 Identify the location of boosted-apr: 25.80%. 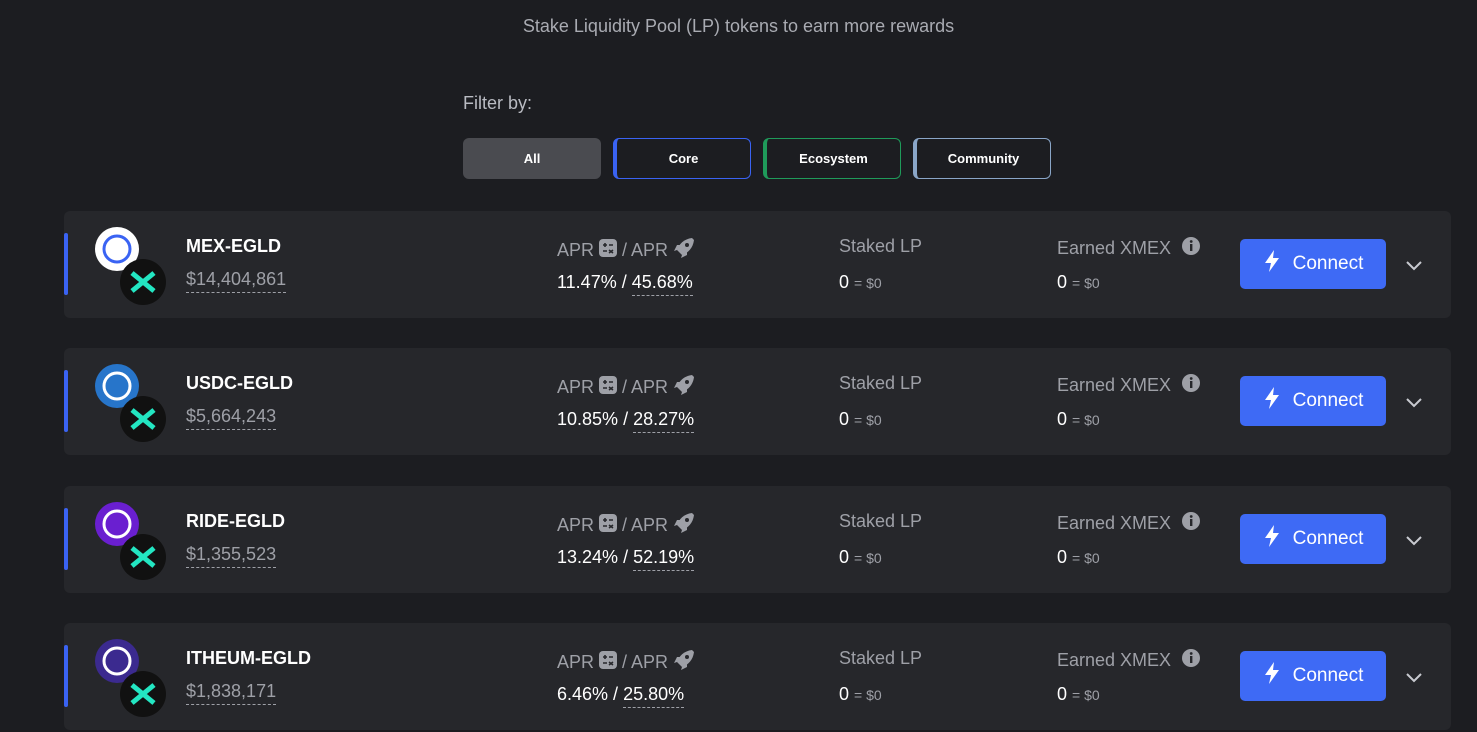
(654, 696).